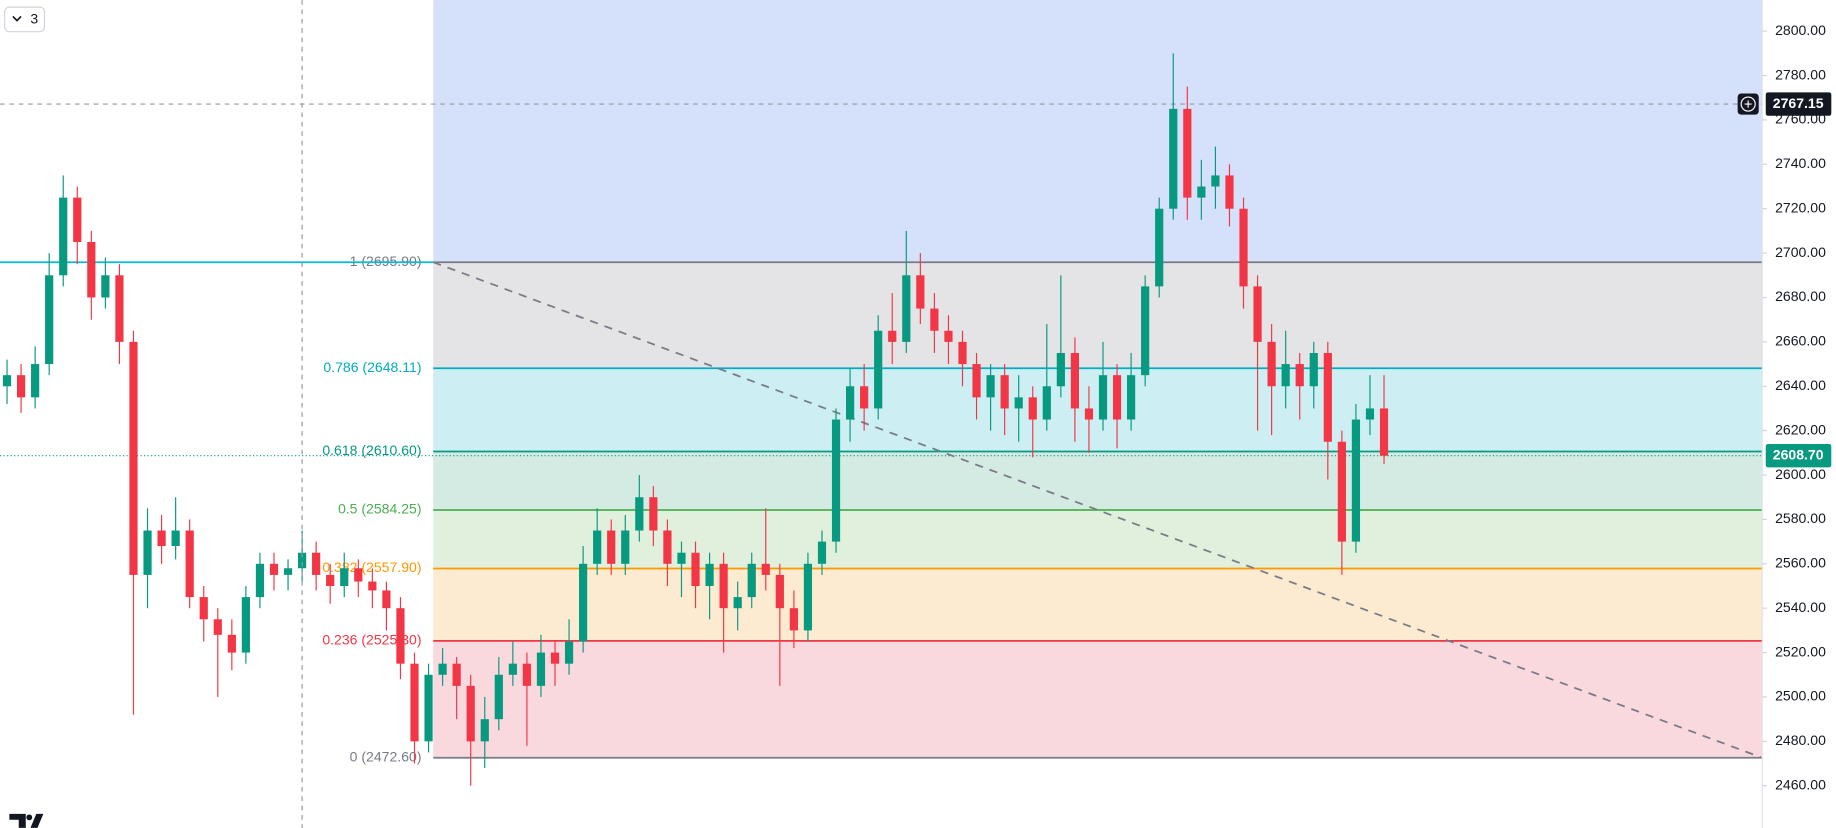 The height and width of the screenshot is (828, 1836). Describe the element at coordinates (371, 640) in the screenshot. I see `fib-level-label: 0.236 (2525.30)` at that location.